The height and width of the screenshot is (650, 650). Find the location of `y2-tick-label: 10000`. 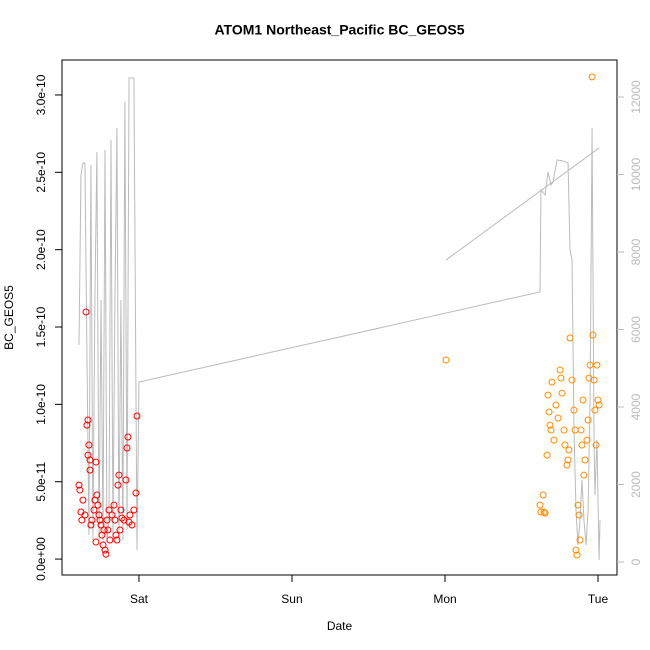

y2-tick-label: 10000 is located at coordinates (636, 175).